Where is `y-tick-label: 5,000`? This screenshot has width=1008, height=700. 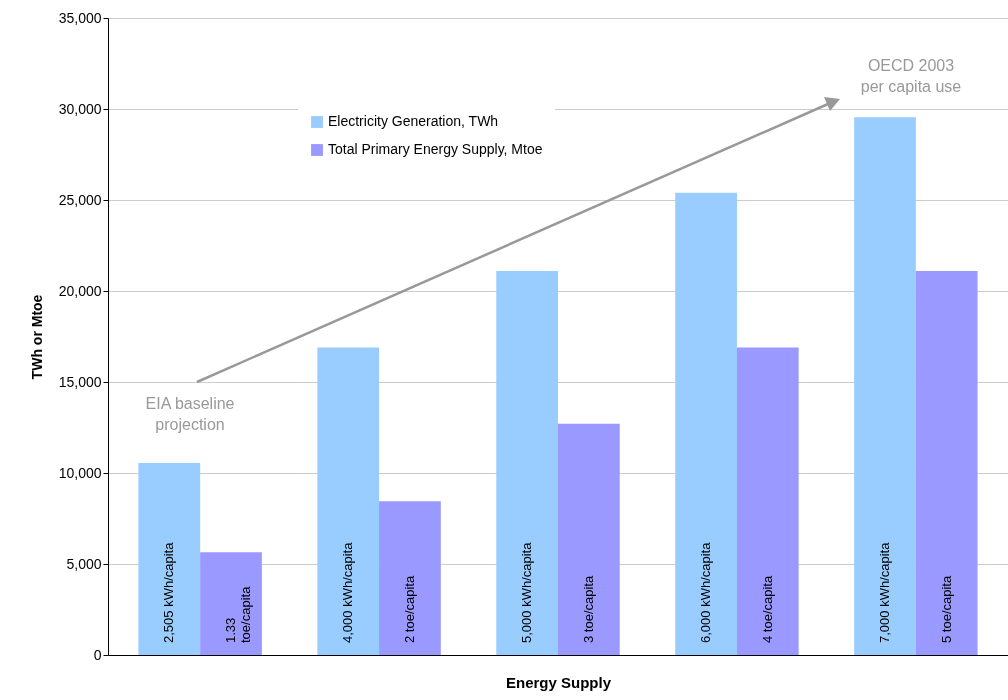 y-tick-label: 5,000 is located at coordinates (84, 563).